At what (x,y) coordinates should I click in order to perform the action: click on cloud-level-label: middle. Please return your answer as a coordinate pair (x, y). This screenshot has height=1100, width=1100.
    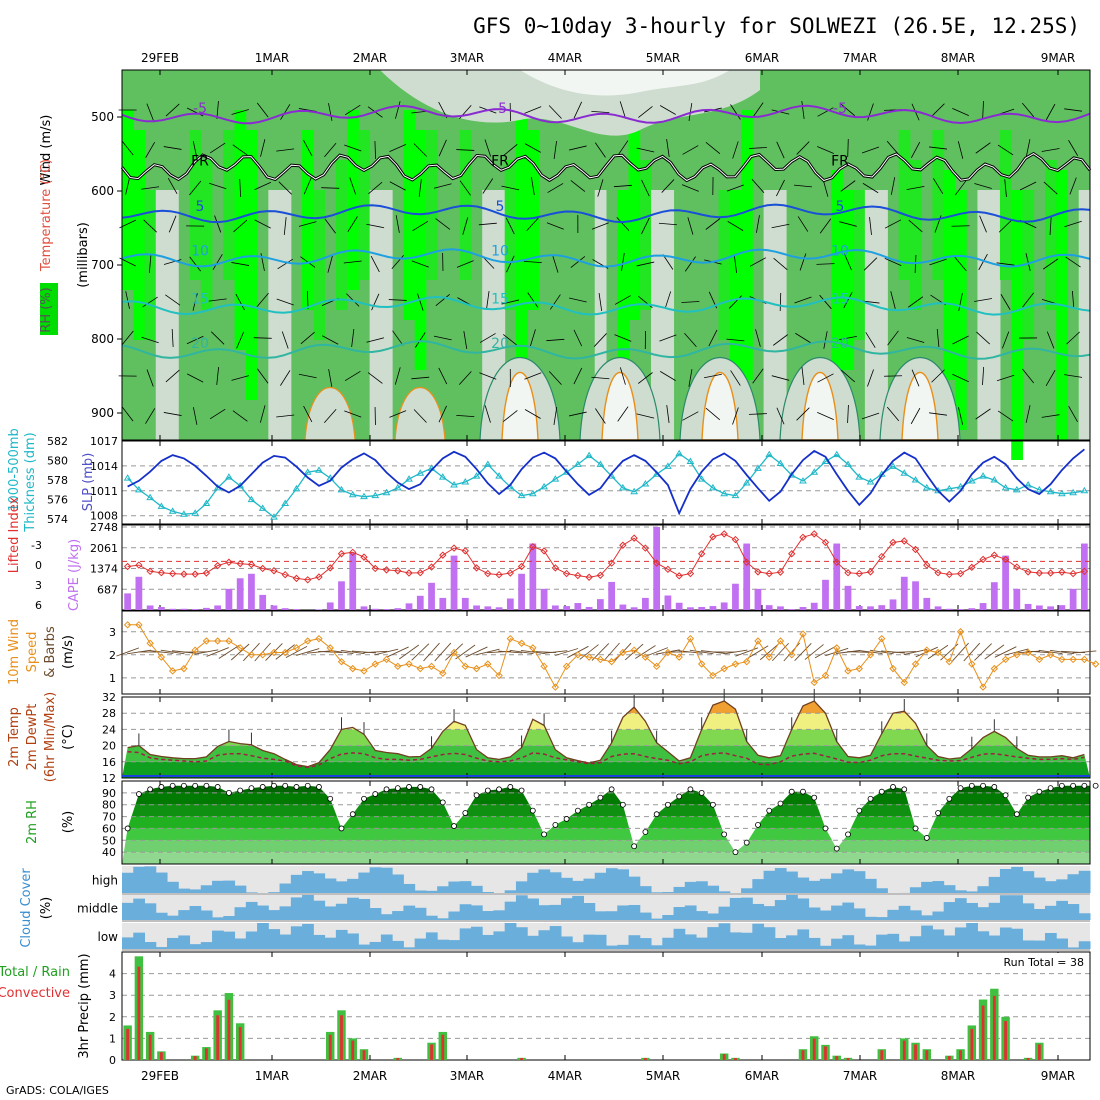
    Looking at the image, I should click on (97, 909).